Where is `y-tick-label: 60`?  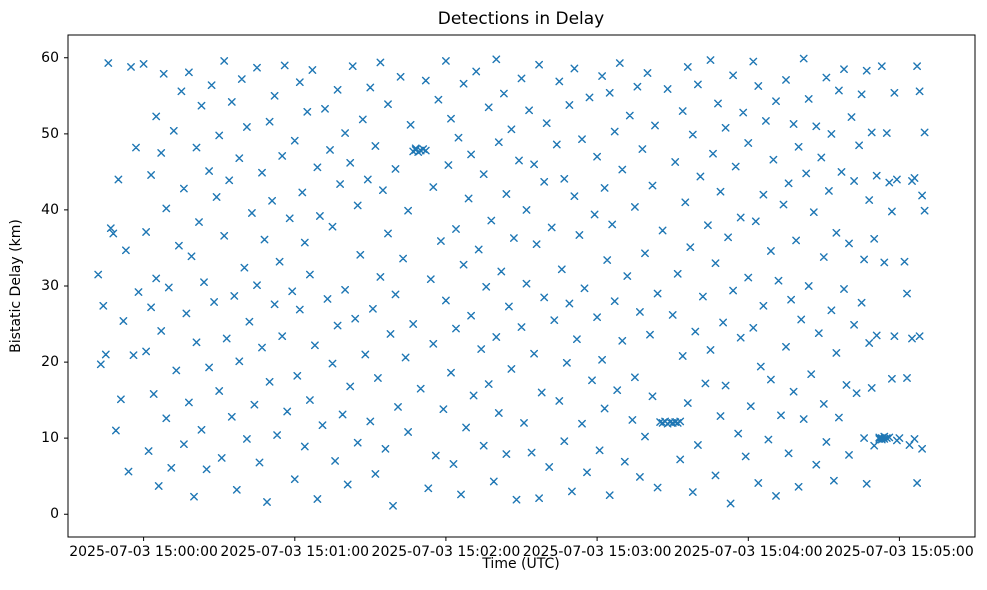 y-tick-label: 60 is located at coordinates (50, 57).